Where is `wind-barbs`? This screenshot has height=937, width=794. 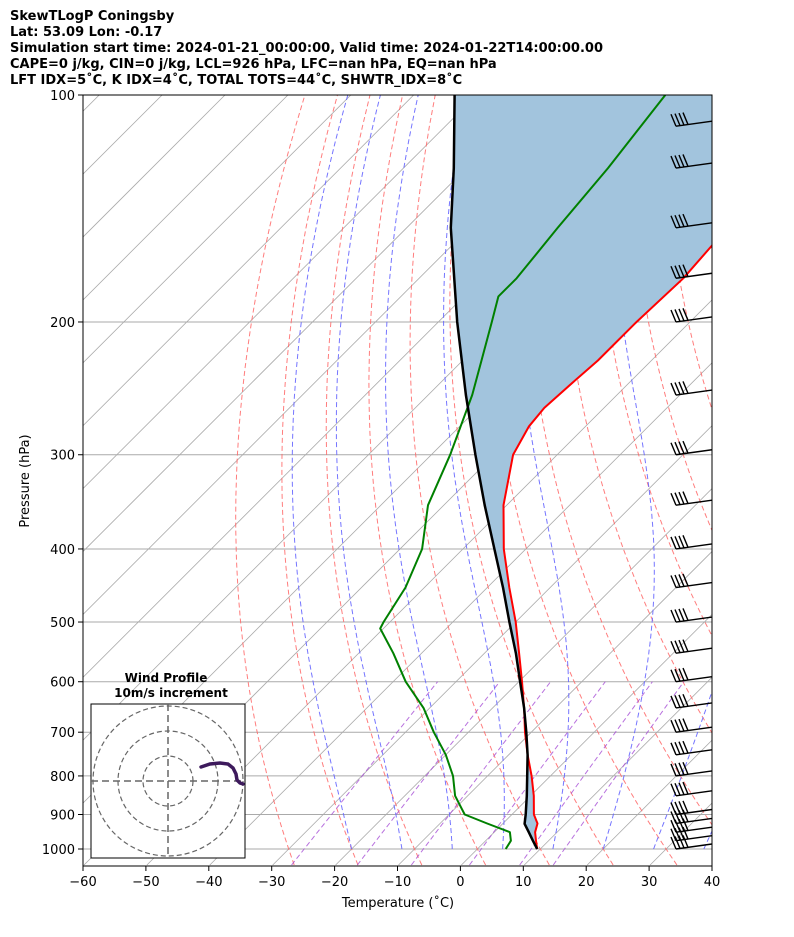 wind-barbs is located at coordinates (691, 481).